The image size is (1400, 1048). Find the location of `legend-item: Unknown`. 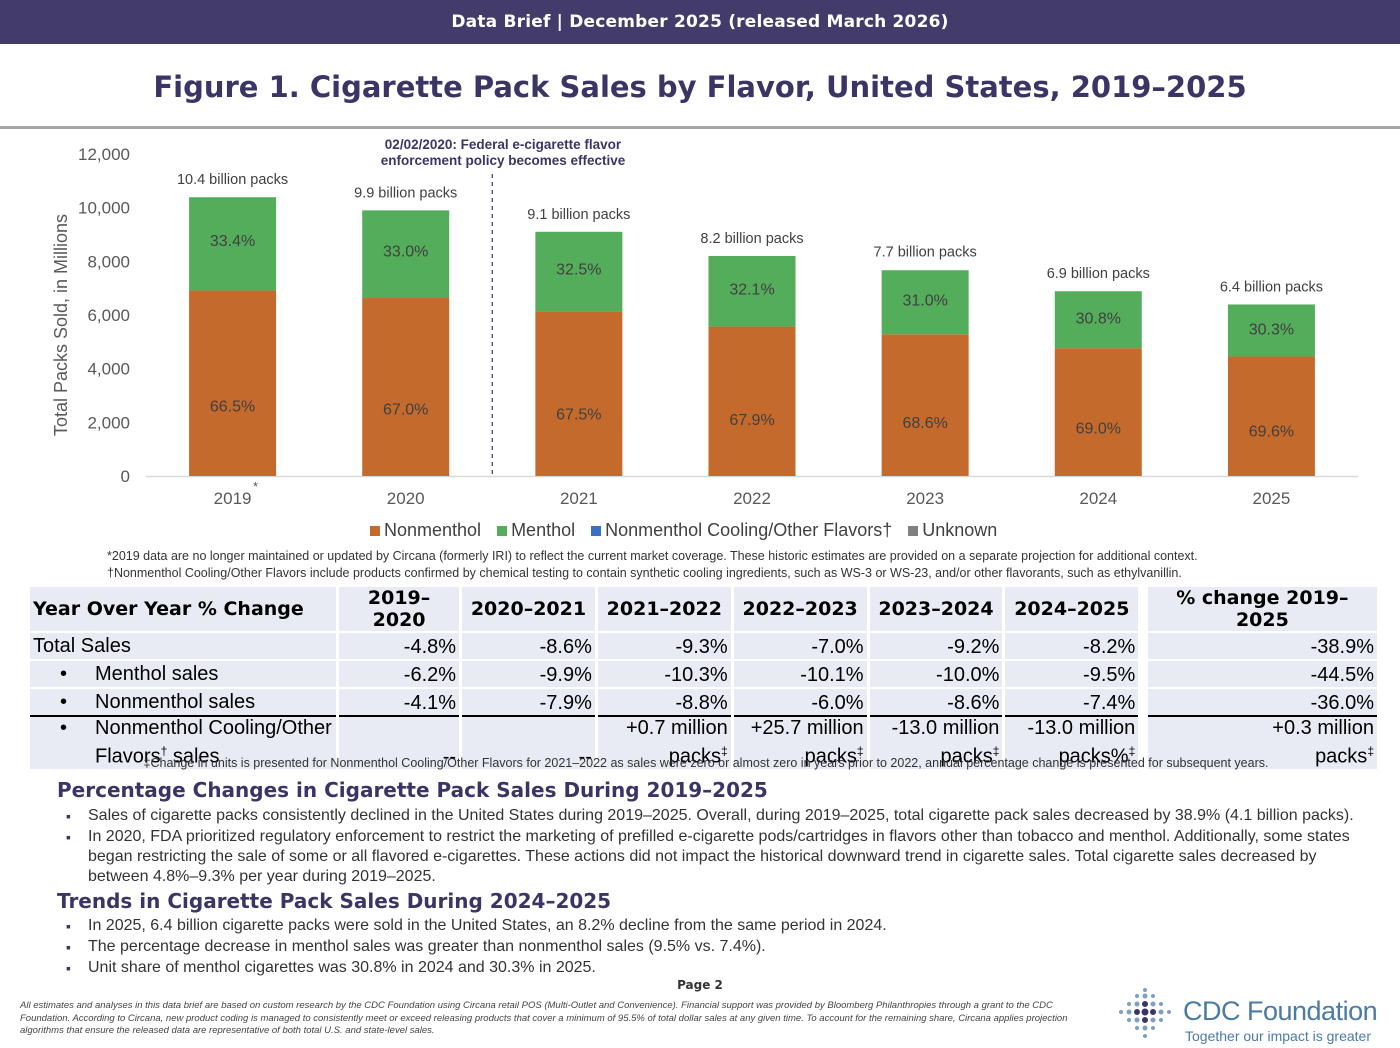

legend-item: Unknown is located at coordinates (952, 530).